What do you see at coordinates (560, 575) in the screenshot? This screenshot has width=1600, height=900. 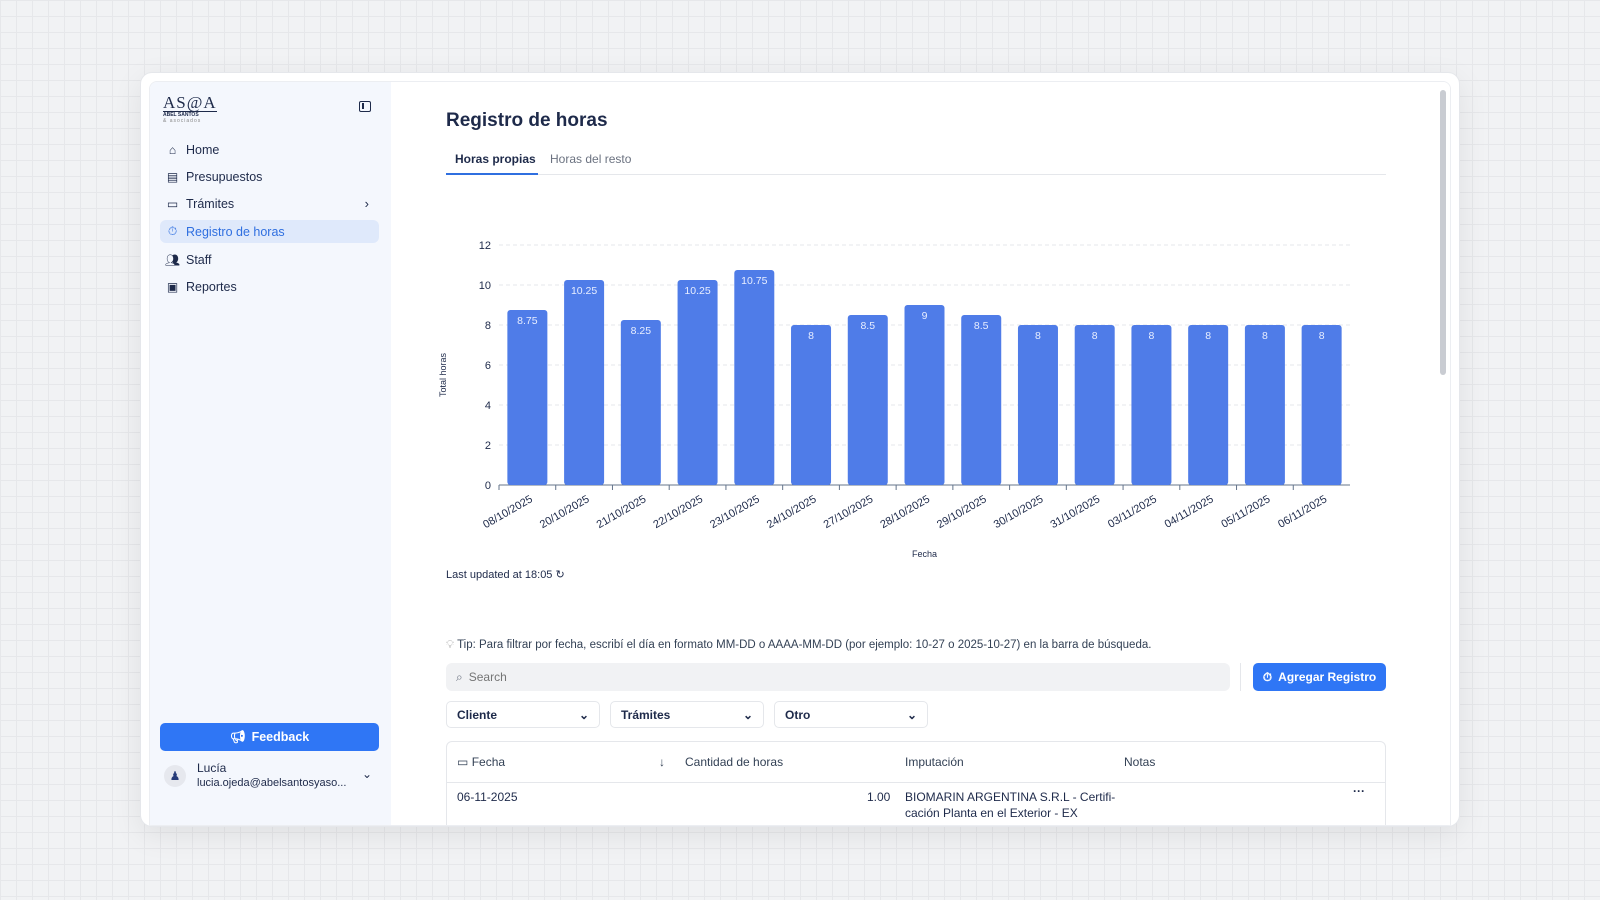 I see `refresh-icon: ↻` at bounding box center [560, 575].